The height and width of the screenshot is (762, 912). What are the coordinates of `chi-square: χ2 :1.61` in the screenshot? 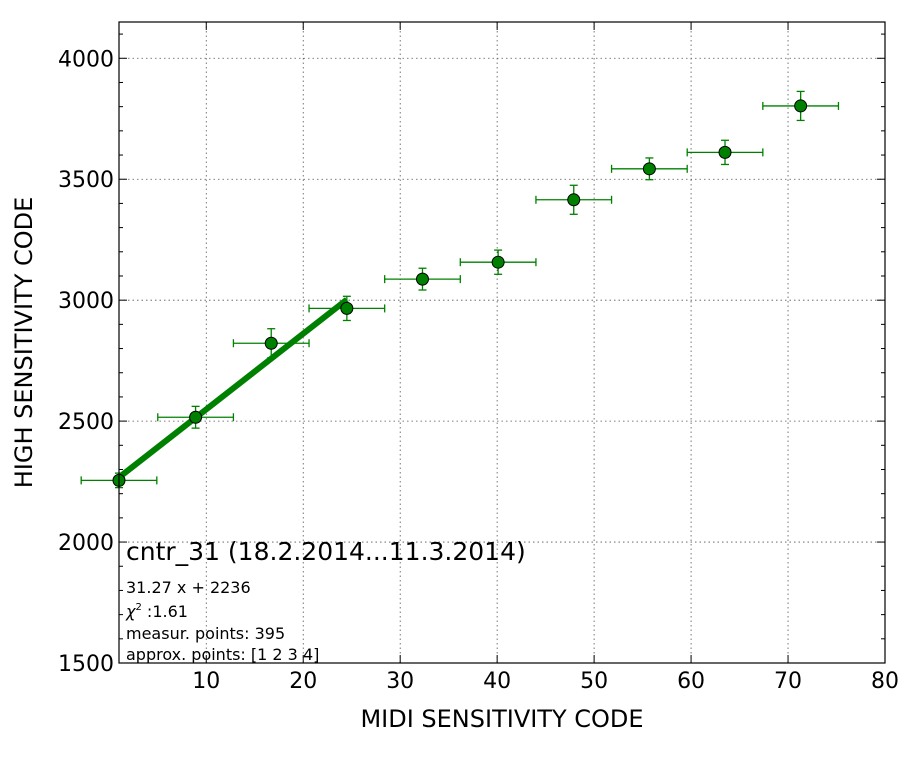 It's located at (156, 611).